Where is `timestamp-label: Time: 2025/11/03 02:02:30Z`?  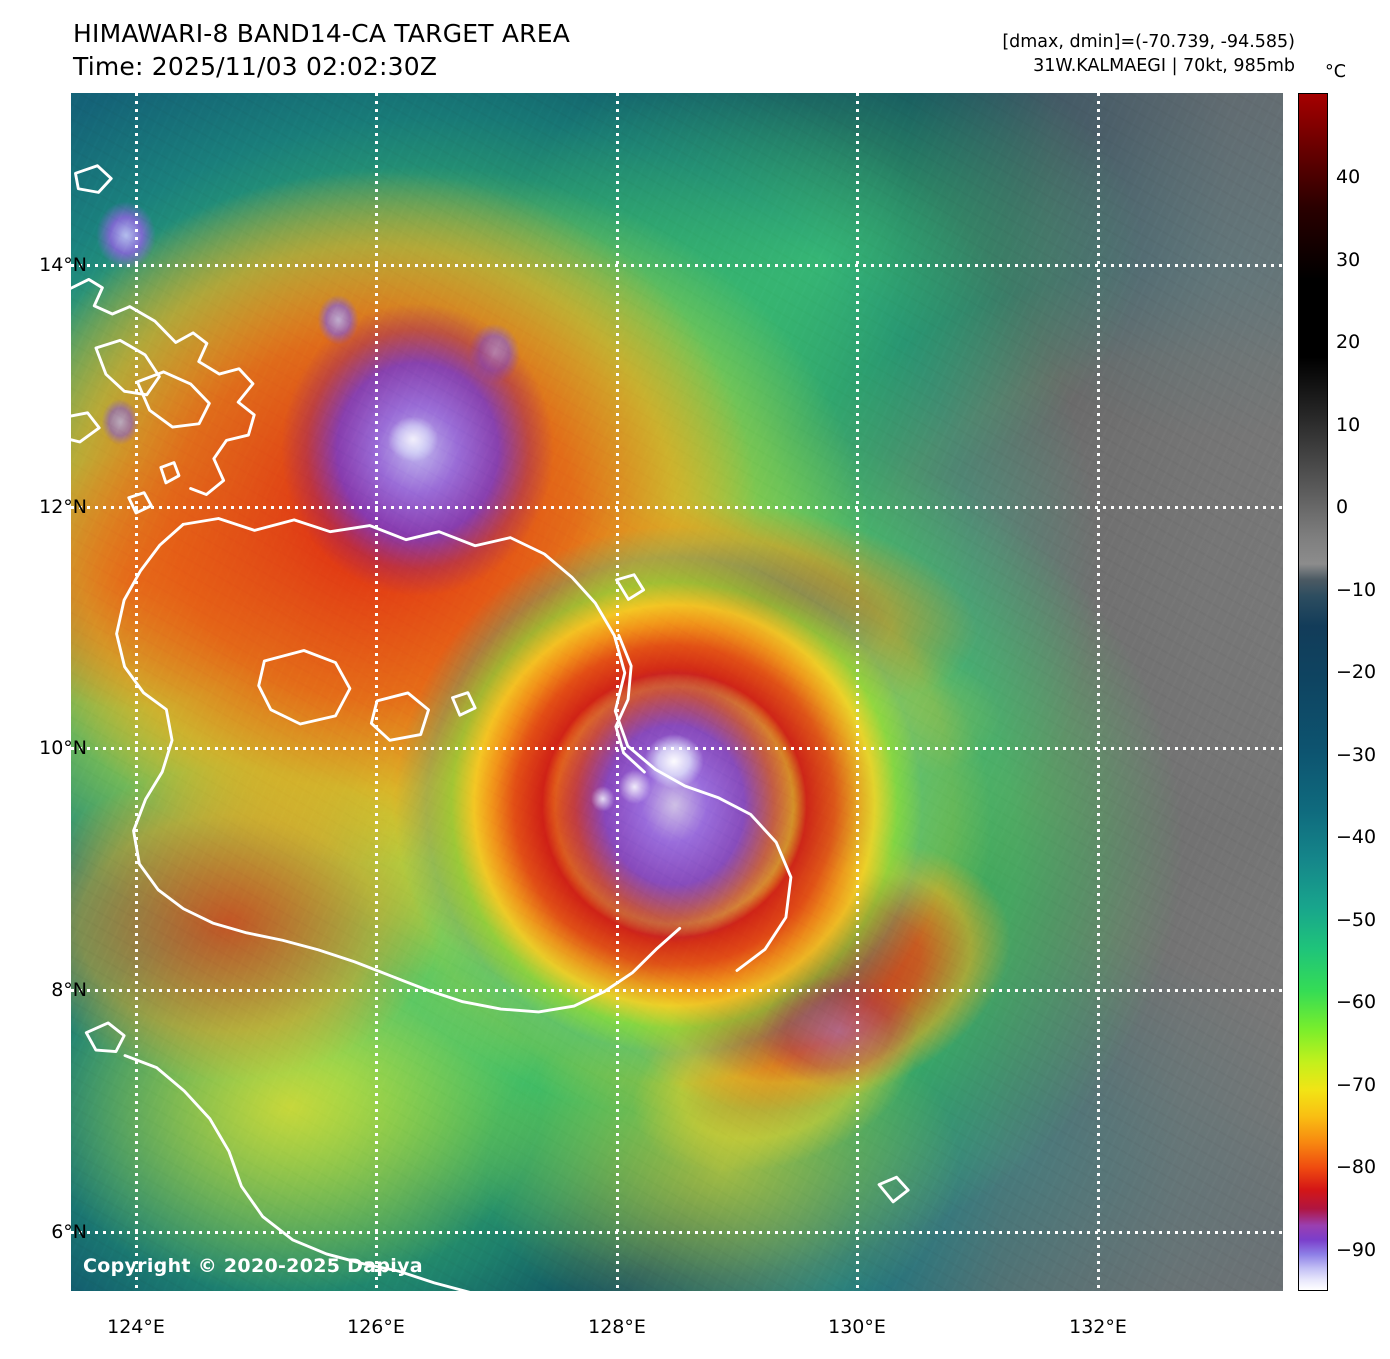
timestamp-label: Time: 2025/11/03 02:02:30Z is located at coordinates (255, 66).